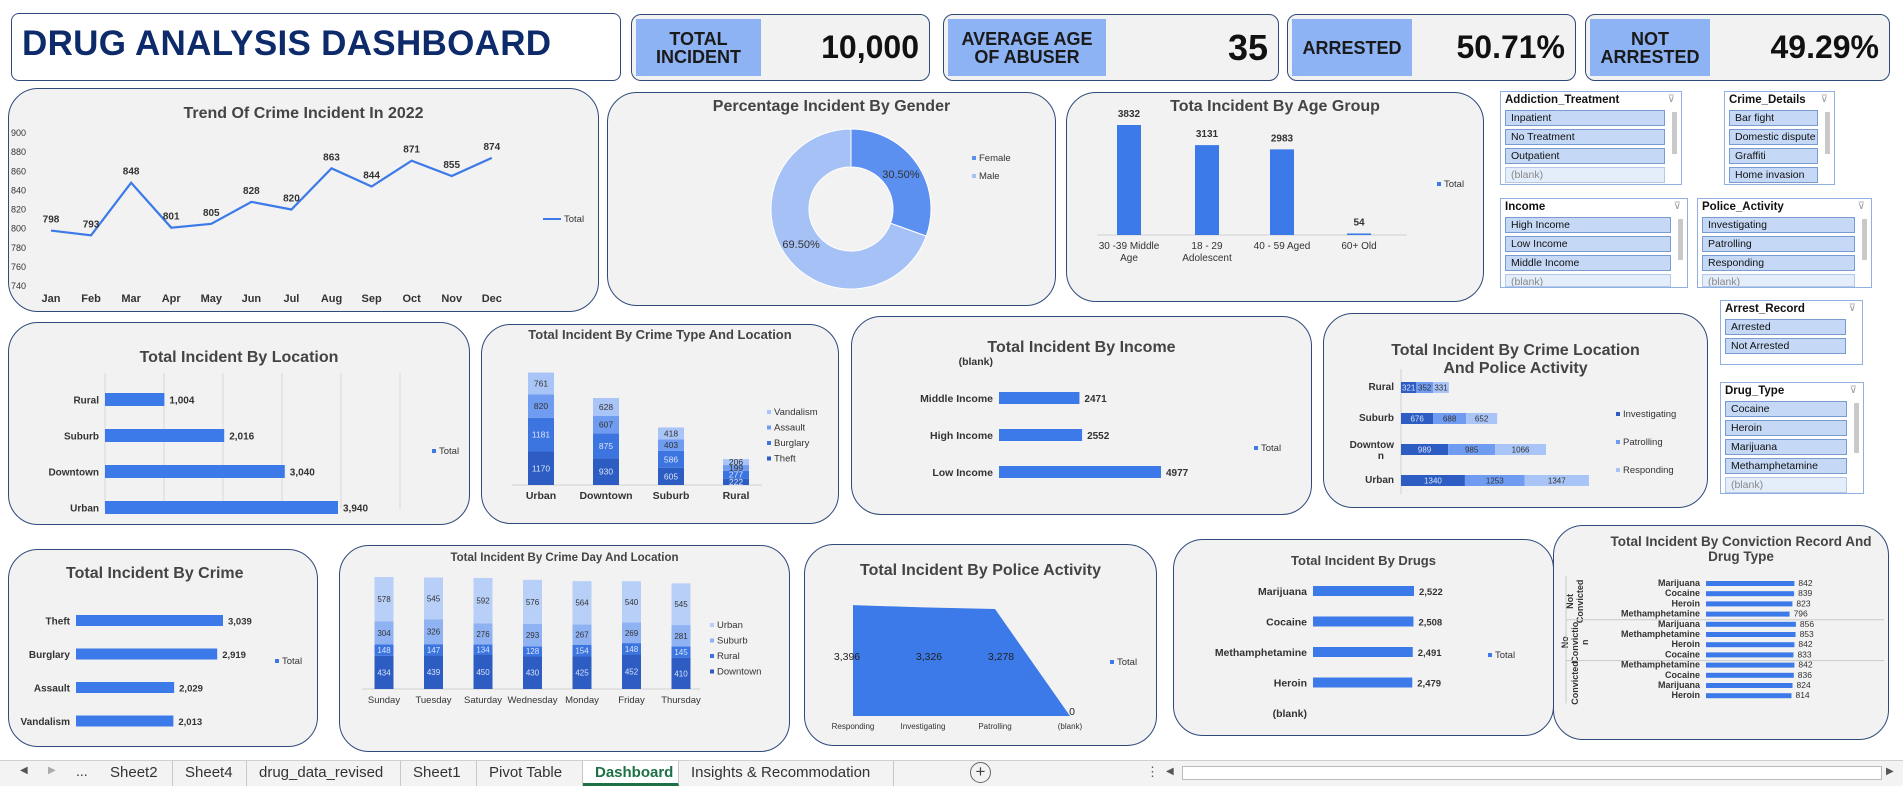 The height and width of the screenshot is (787, 1903). Describe the element at coordinates (324, 773) in the screenshot. I see `sheet-tab-drug-data-revised: drug_data_revised` at that location.